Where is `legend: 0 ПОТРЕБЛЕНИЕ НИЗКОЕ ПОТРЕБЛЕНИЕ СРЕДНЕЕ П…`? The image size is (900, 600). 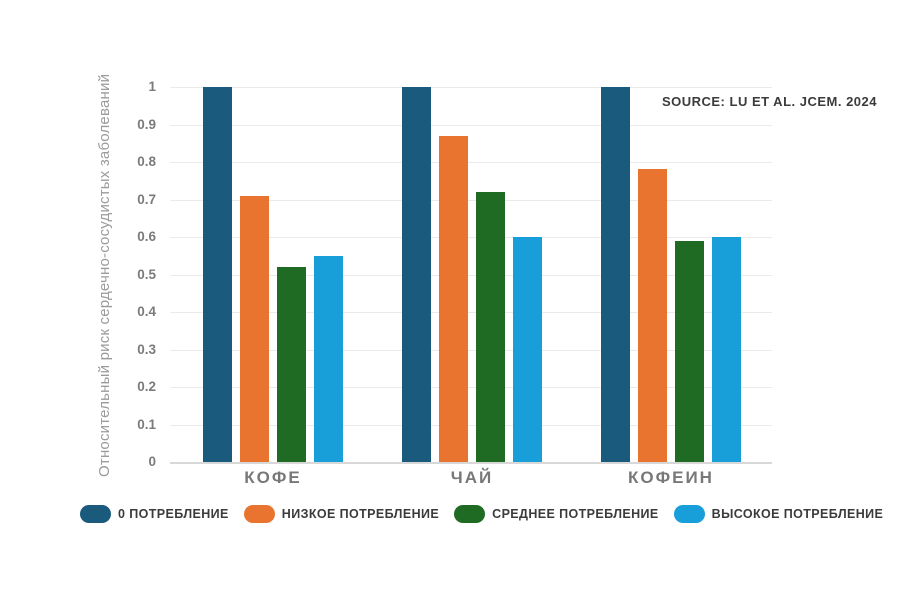 legend: 0 ПОТРЕБЛЕНИЕ НИЗКОЕ ПОТРЕБЛЕНИЕ СРЕДНЕЕ П… is located at coordinates (481, 514).